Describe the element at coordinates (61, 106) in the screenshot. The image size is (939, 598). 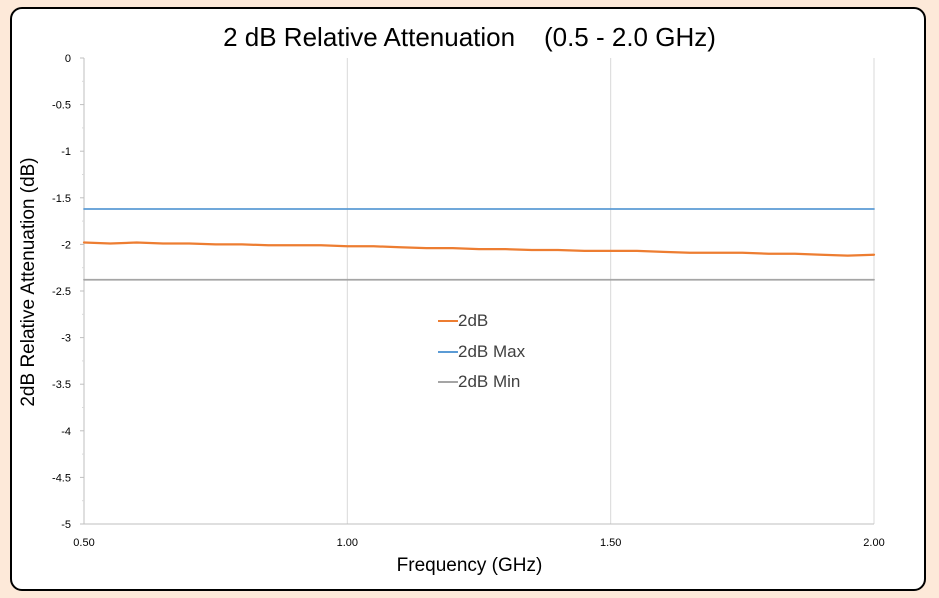
I see `y-tick-label: -0.5` at that location.